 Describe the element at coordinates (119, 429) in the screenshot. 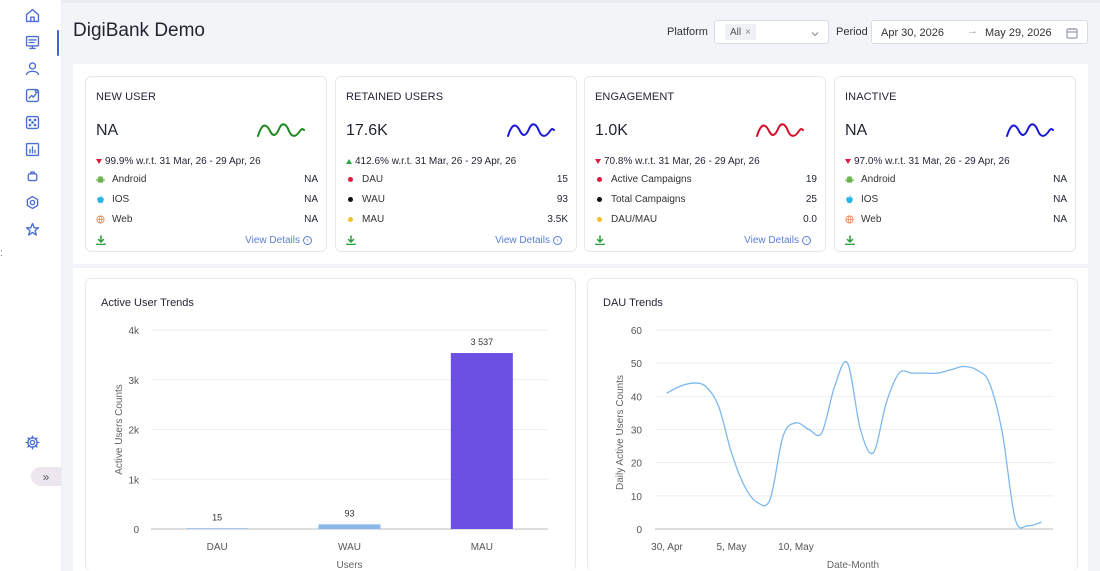

I see `y-axis-title: Active Users Counts` at that location.